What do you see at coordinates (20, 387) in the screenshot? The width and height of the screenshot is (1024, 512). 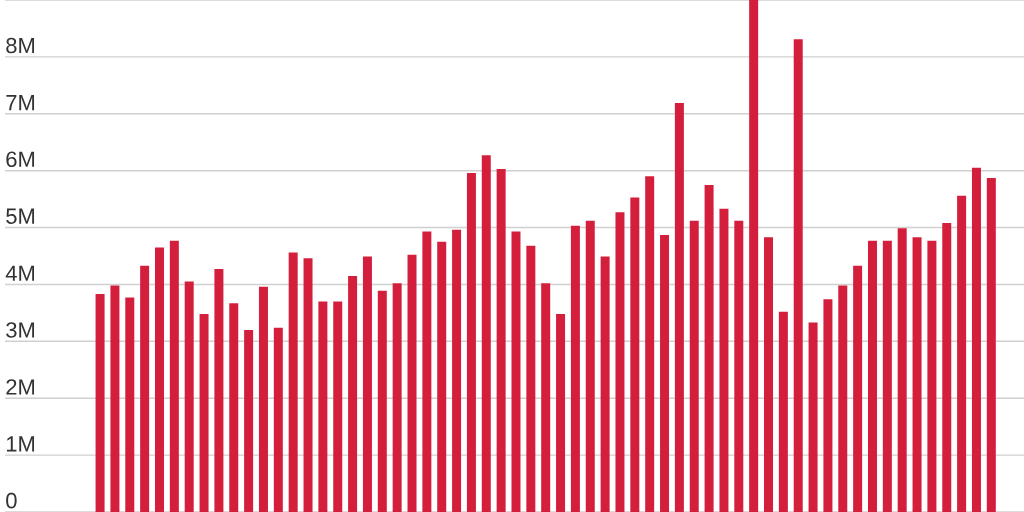 I see `y-tick-label: 2M` at bounding box center [20, 387].